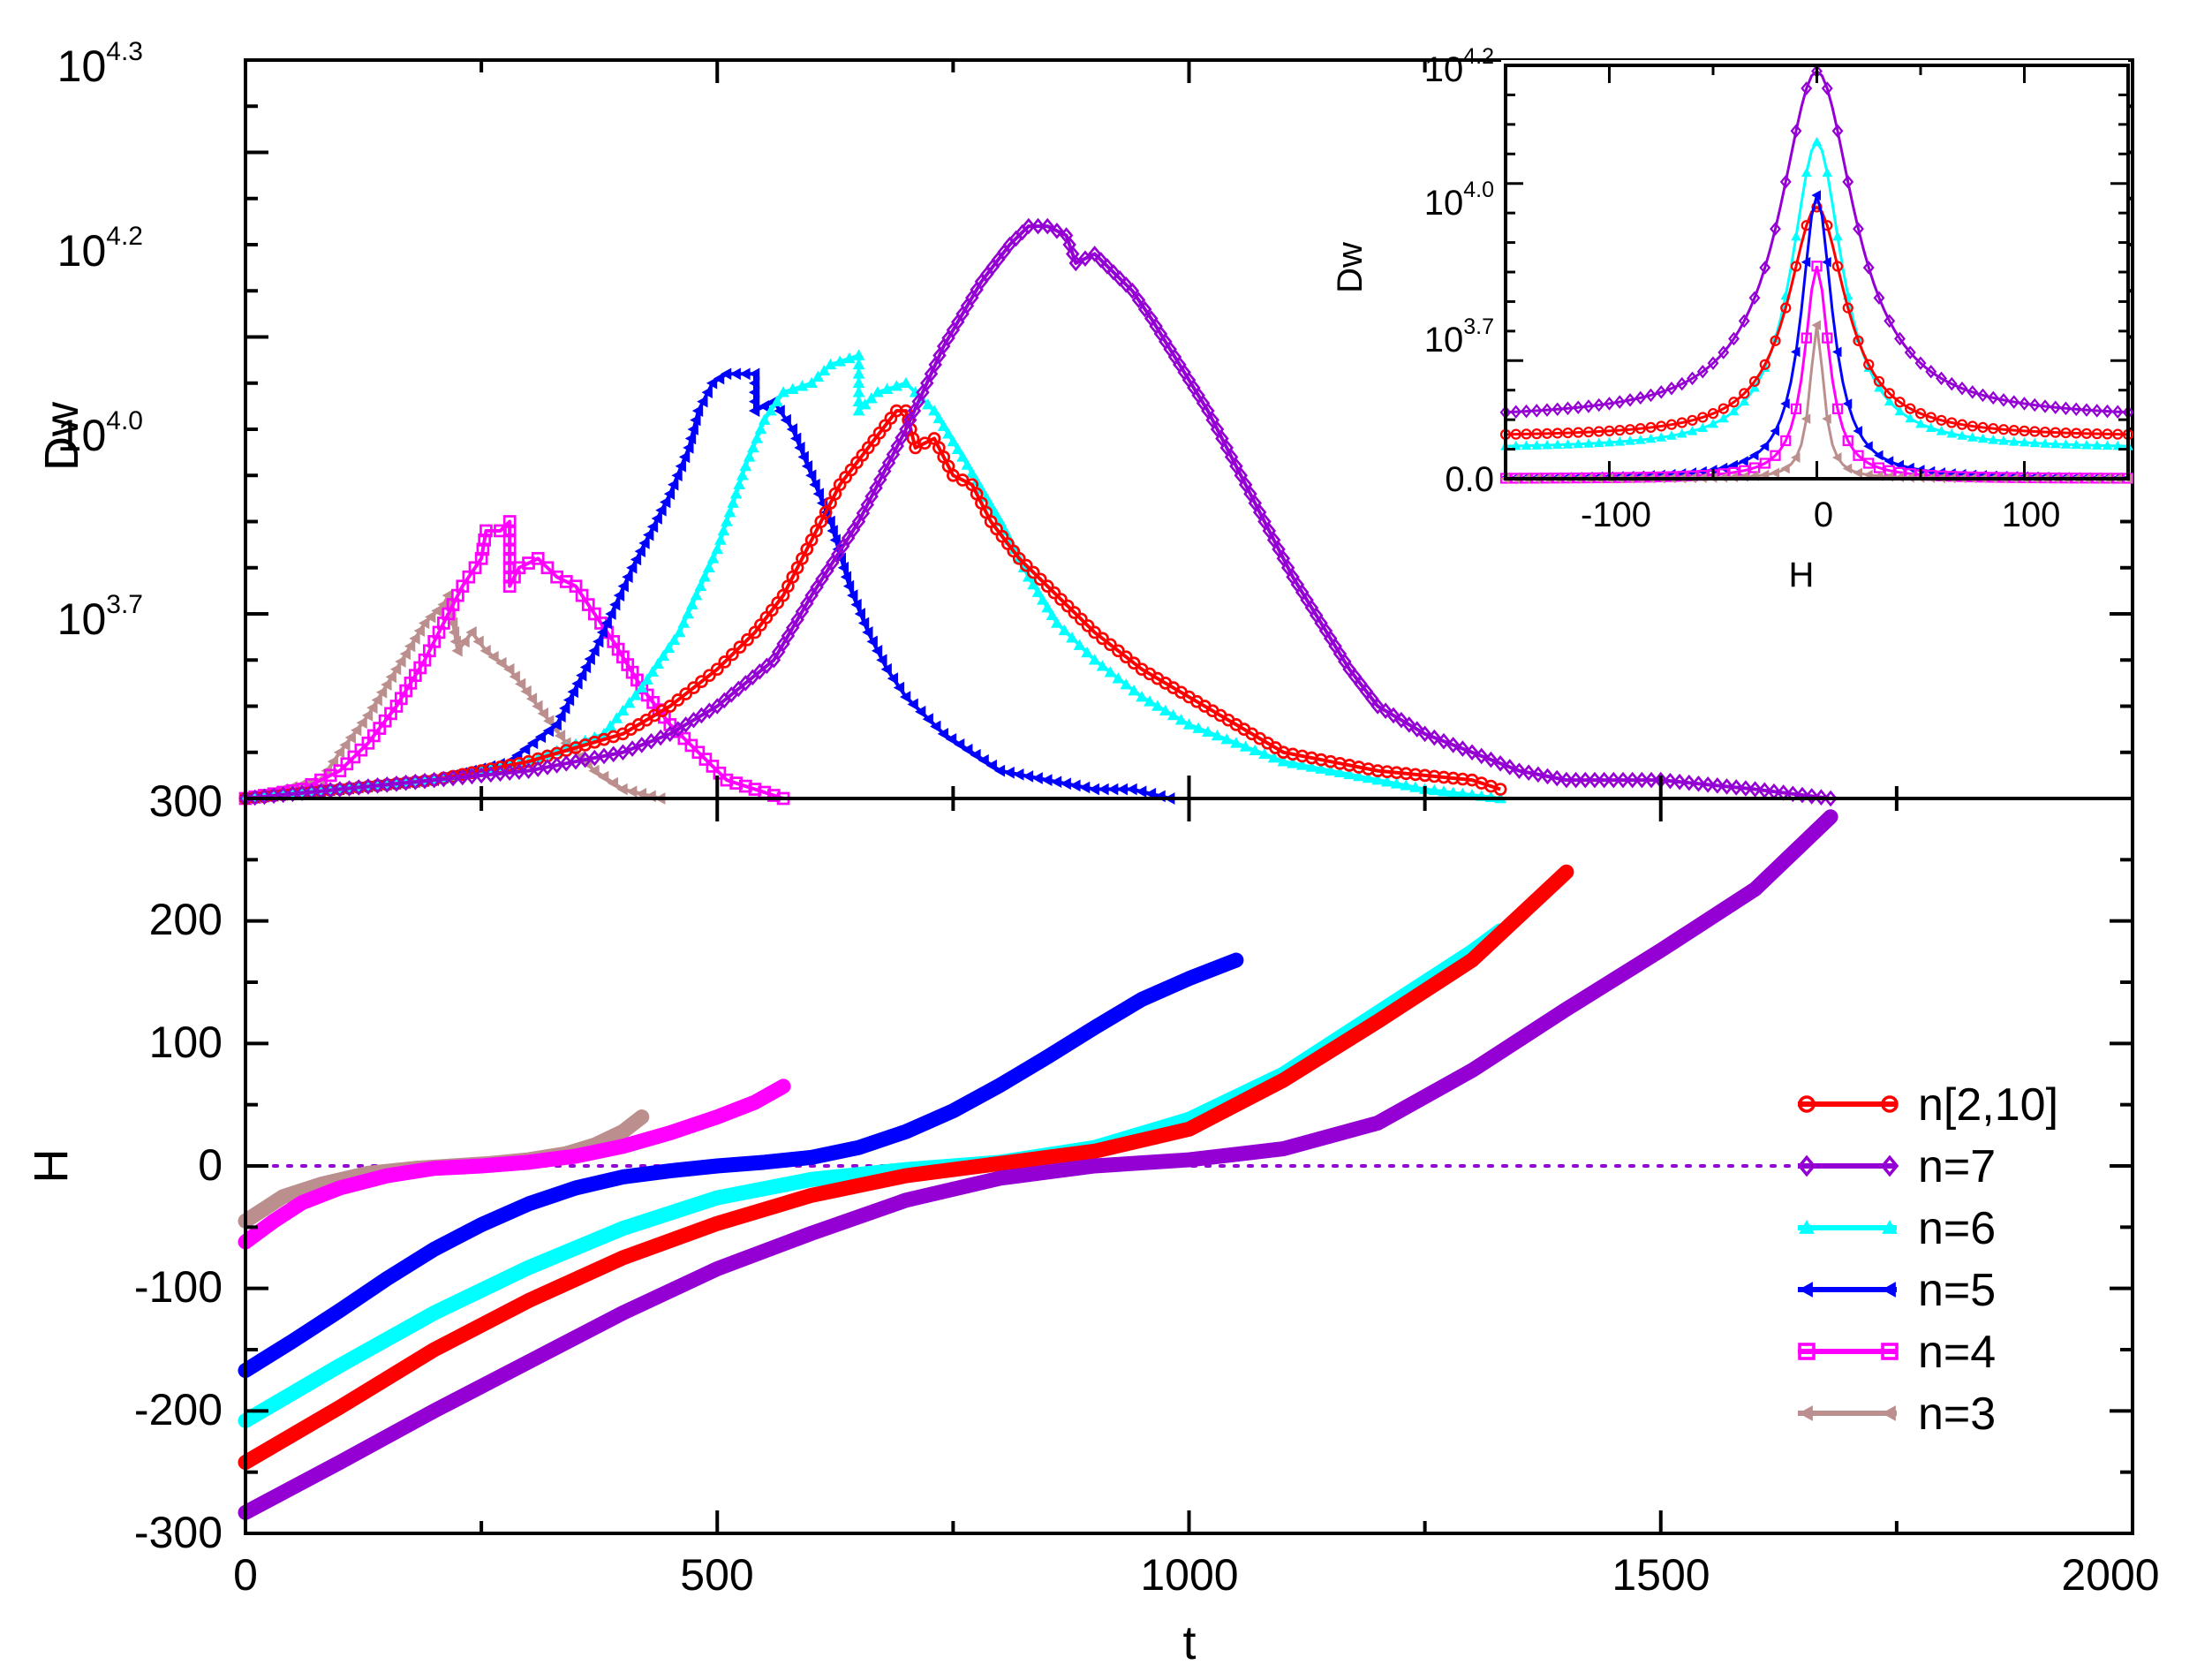 The height and width of the screenshot is (1680, 2212). What do you see at coordinates (1802, 575) in the screenshot?
I see `inset-x-axis-label: H` at bounding box center [1802, 575].